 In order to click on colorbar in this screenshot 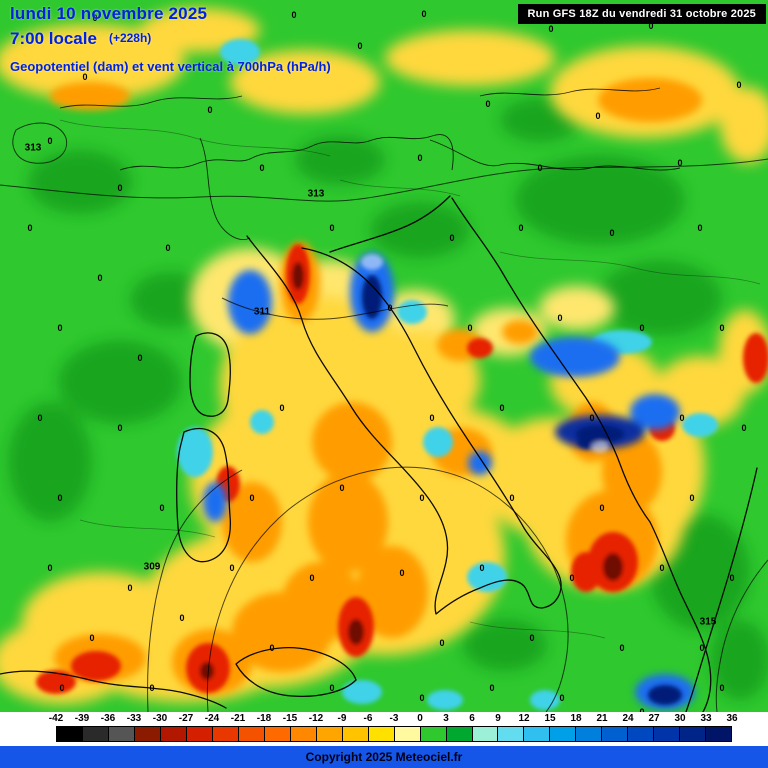, I will do `click(394, 734)`.